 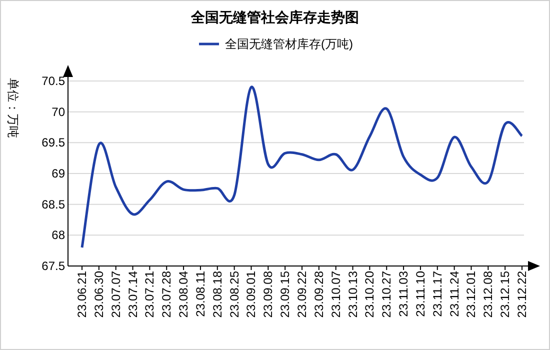 What do you see at coordinates (115, 294) in the screenshot?
I see `x-tick-label: 23.07.07` at bounding box center [115, 294].